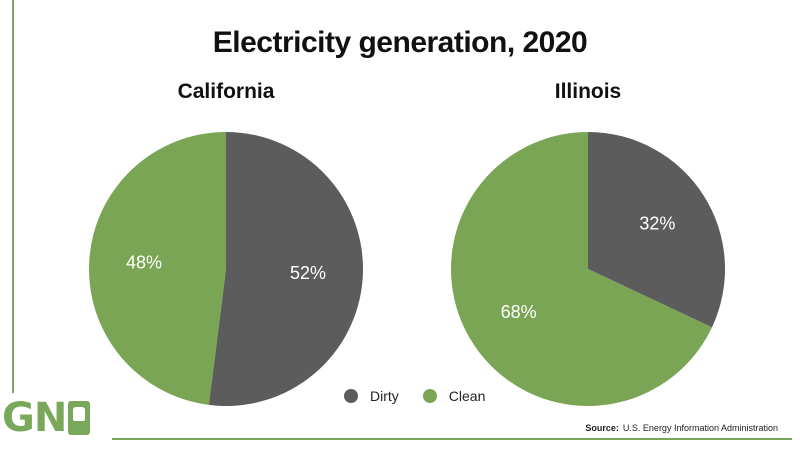 The width and height of the screenshot is (800, 450). I want to click on pie-slice-clean, so click(157, 268).